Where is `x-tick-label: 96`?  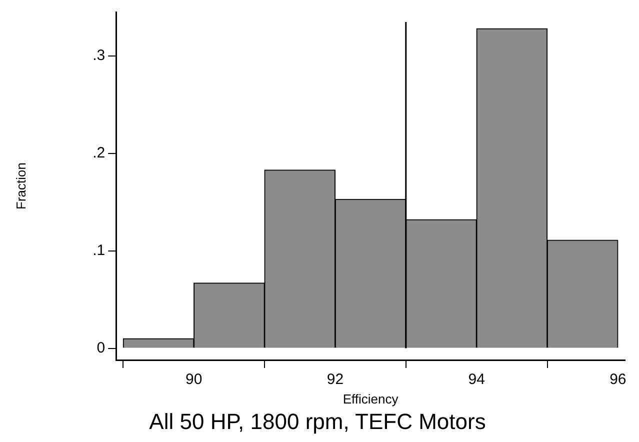
x-tick-label: 96 is located at coordinates (618, 379).